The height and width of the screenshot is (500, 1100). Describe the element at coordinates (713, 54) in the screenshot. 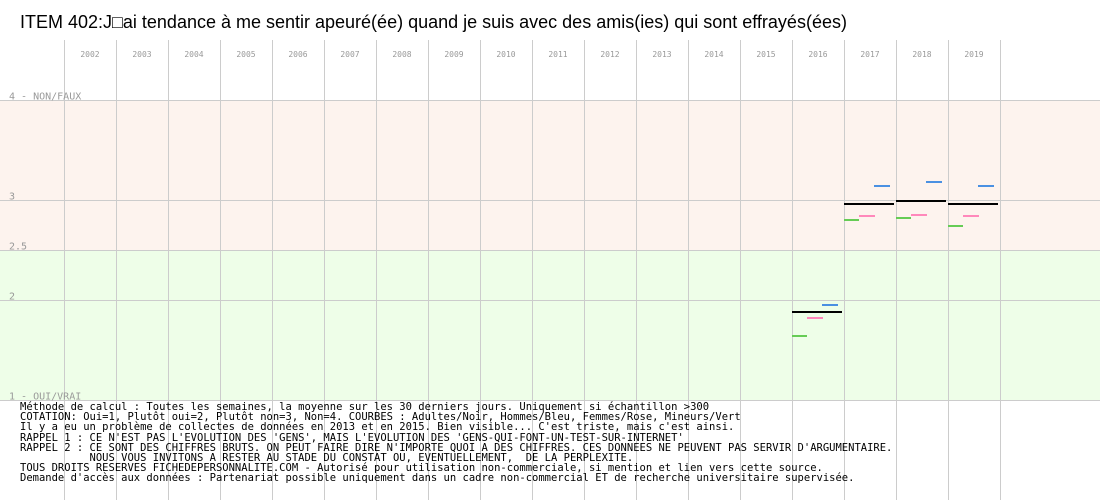

I see `x-tick-label: 2014` at that location.